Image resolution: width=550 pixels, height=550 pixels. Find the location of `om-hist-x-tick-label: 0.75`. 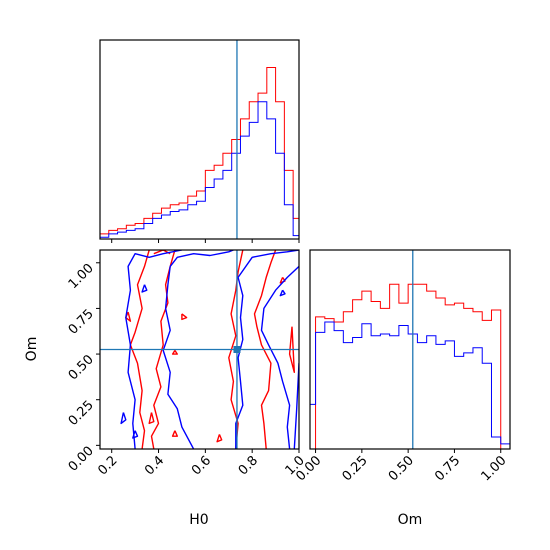

om-hist-x-tick-label: 0.75 is located at coordinates (447, 468).